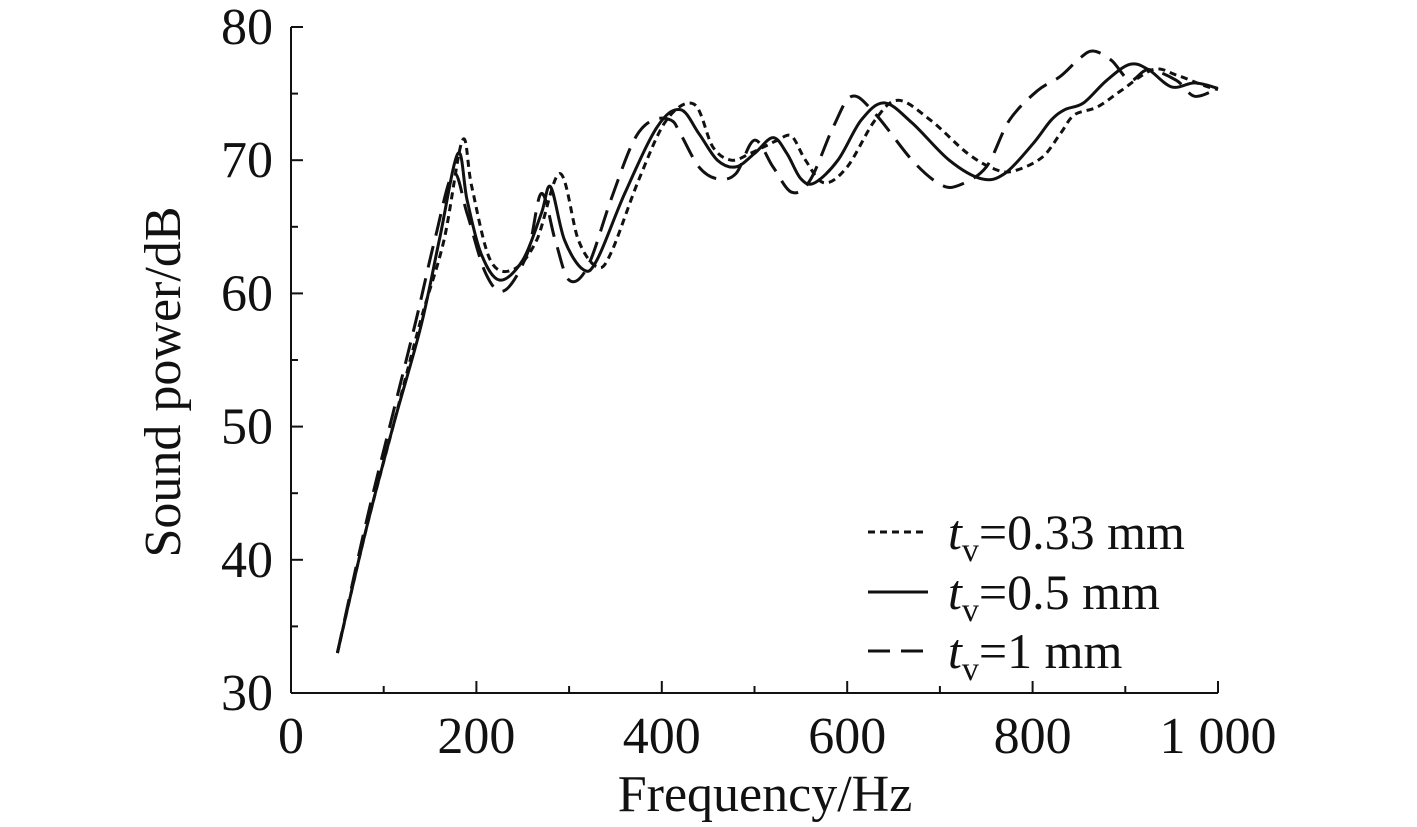 The width and height of the screenshot is (1417, 827). Describe the element at coordinates (247, 293) in the screenshot. I see `y-tick-label: 60` at that location.